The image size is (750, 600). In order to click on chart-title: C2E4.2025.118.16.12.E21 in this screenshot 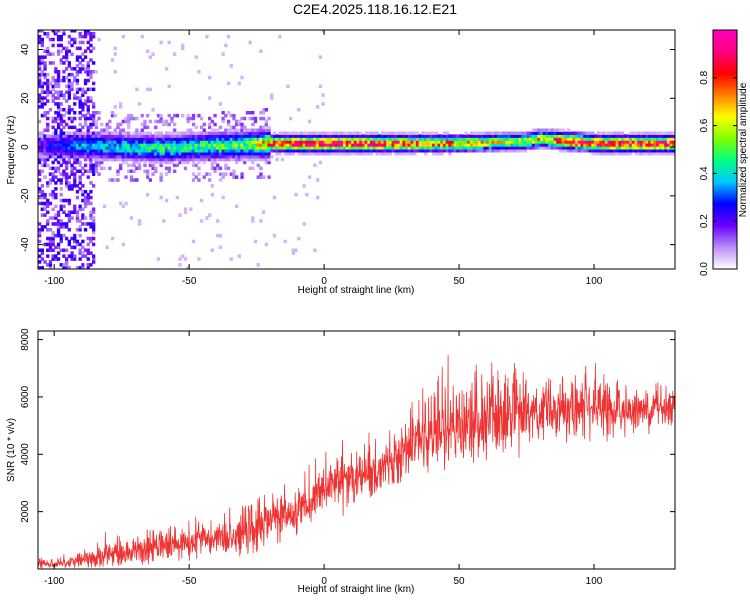, I will do `click(375, 9)`.